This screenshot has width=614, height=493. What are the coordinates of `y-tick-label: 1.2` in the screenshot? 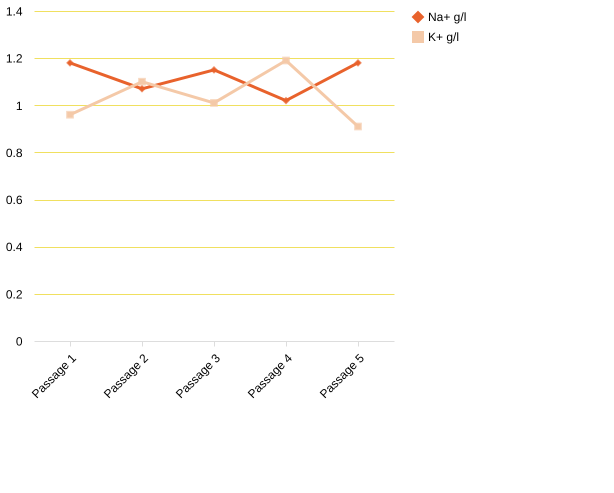 It's located at (14, 59).